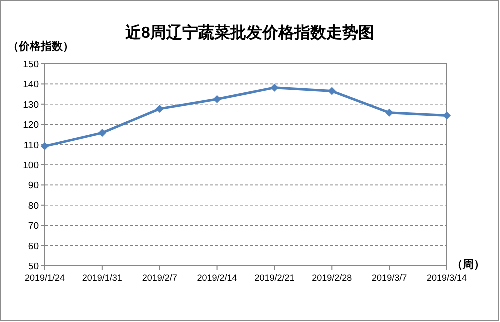  What do you see at coordinates (31, 126) in the screenshot?
I see `y-tick-label: 120` at bounding box center [31, 126].